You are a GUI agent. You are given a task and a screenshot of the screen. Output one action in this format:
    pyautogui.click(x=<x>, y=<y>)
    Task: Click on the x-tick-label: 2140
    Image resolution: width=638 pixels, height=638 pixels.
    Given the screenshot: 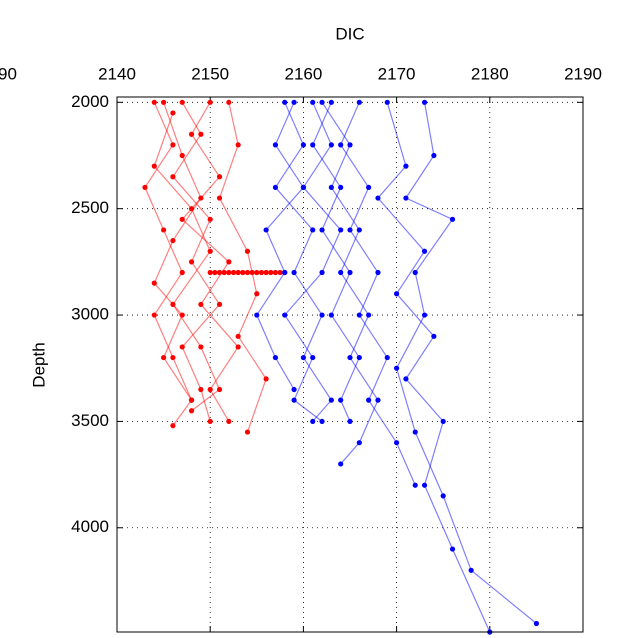 What is the action you would take?
    pyautogui.click(x=117, y=73)
    